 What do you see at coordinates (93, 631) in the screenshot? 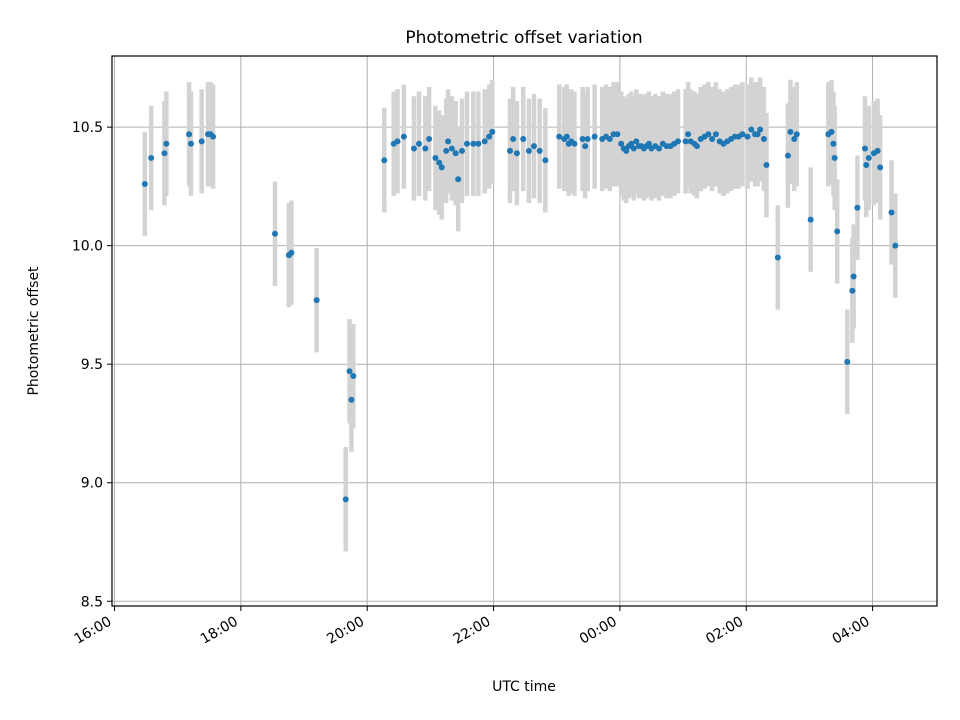
I see `x-tick-label: 16:00` at bounding box center [93, 631].